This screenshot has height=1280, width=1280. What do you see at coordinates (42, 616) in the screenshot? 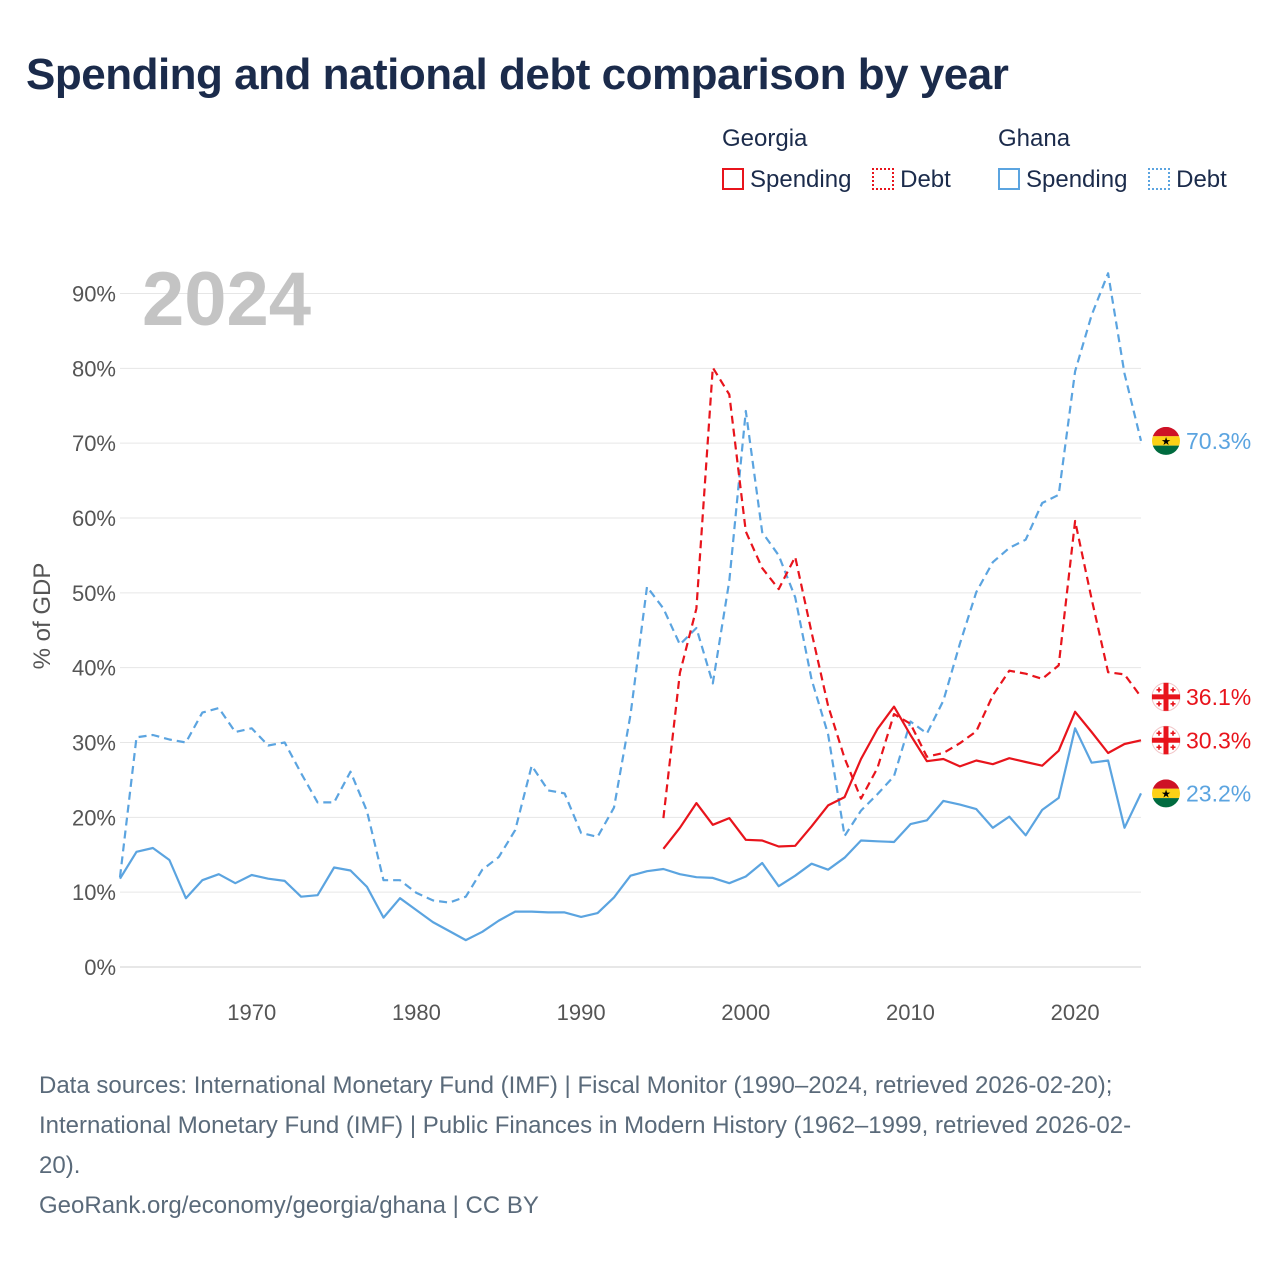
I see `y-axis-label: % of GDP` at bounding box center [42, 616].